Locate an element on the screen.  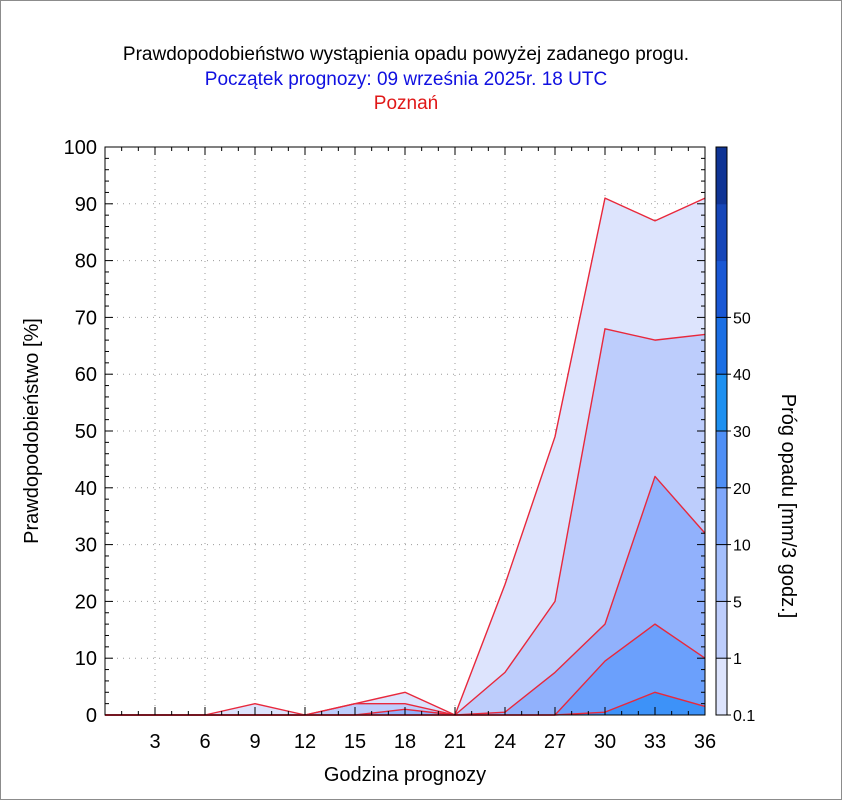
x-tick-label: 18 is located at coordinates (405, 742).